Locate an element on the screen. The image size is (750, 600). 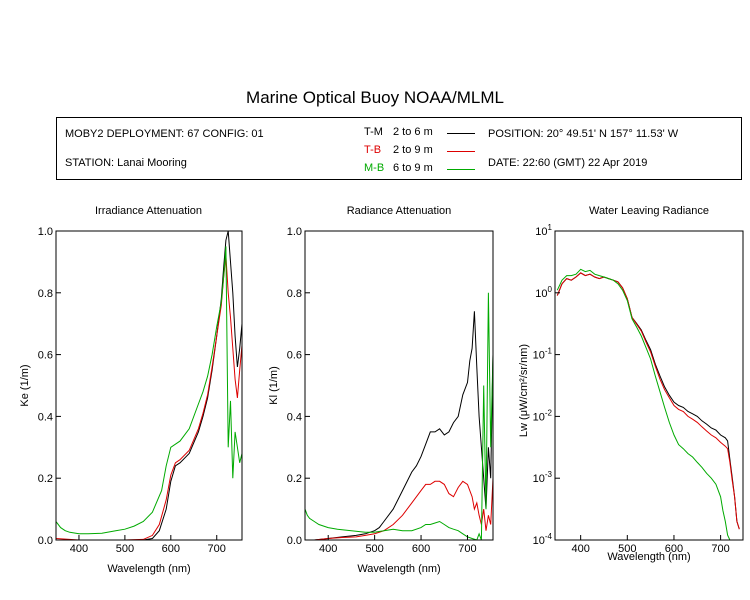
water-leaving-ytick-label: 10⁻³ is located at coordinates (543, 477).